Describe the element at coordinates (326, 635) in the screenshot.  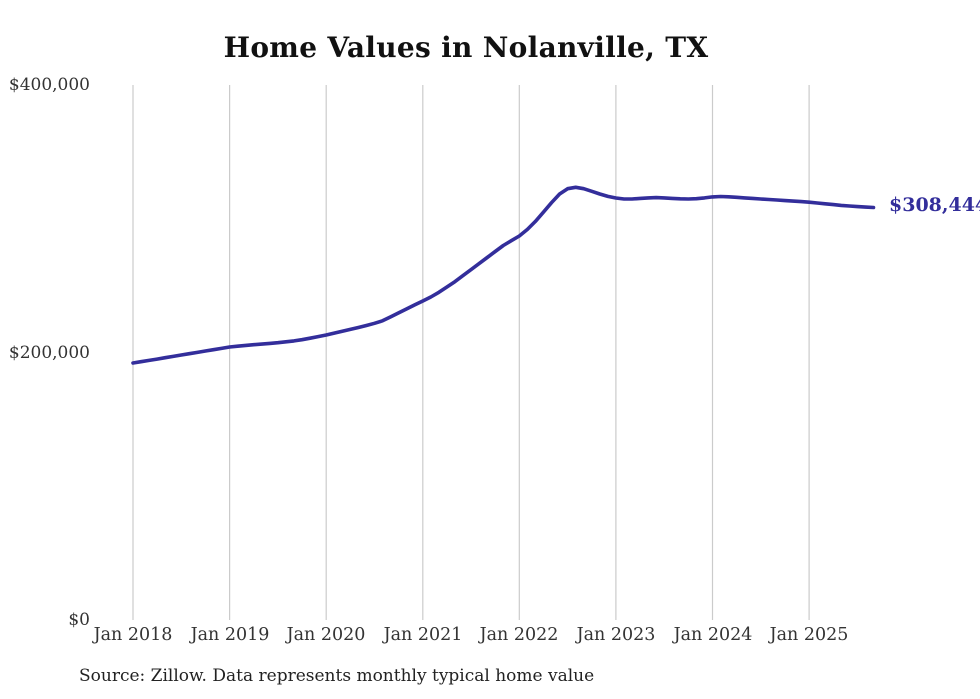
I see `x-tick-label: Jan 2020` at that location.